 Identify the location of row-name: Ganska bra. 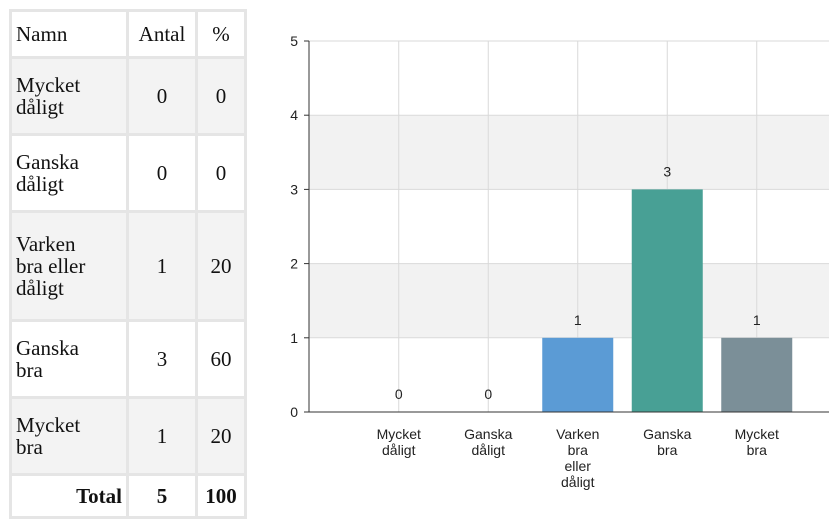
(69, 359).